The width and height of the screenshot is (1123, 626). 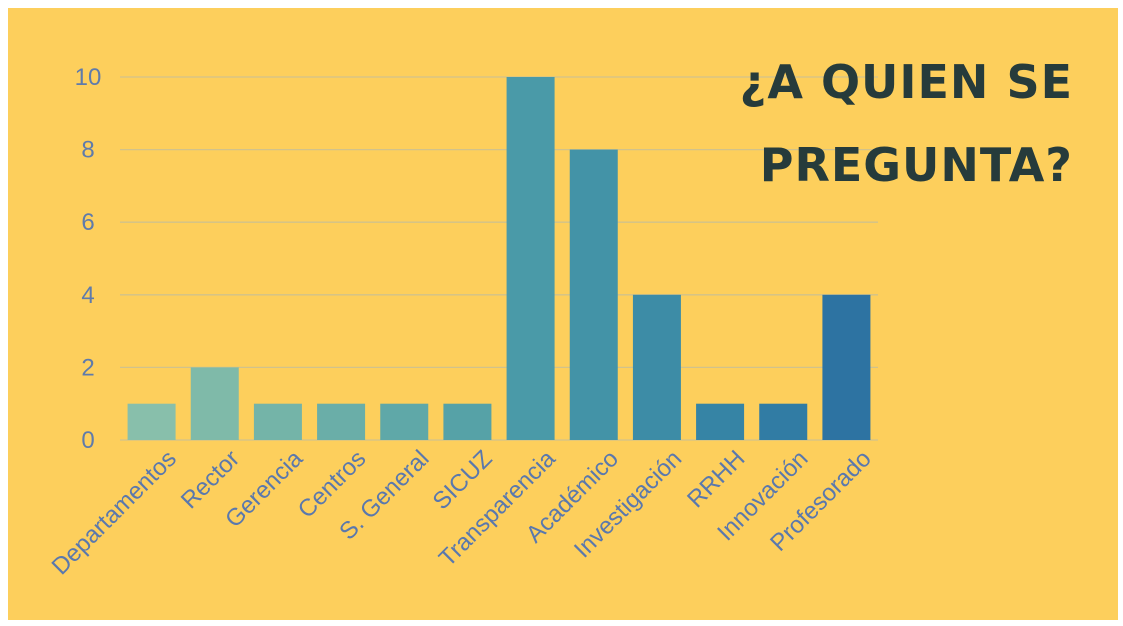 What do you see at coordinates (88, 259) in the screenshot?
I see `y-axis-ticks: 0 2 4 6 8 10` at bounding box center [88, 259].